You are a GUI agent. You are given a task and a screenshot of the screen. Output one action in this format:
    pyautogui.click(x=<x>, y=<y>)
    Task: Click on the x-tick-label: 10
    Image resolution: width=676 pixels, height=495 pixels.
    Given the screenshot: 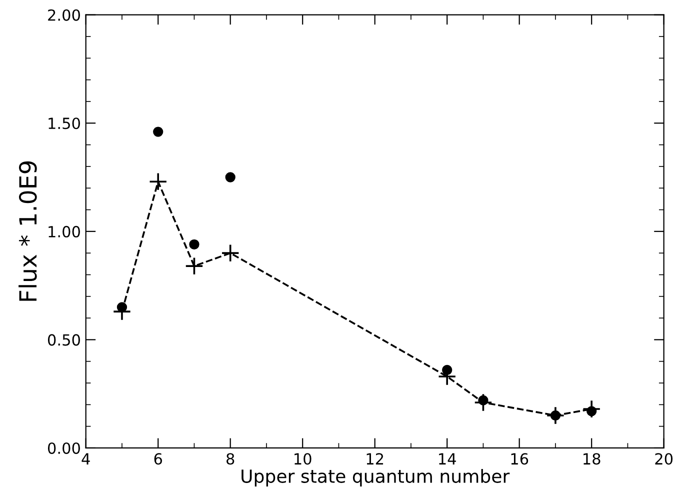 What is the action you would take?
    pyautogui.click(x=303, y=459)
    